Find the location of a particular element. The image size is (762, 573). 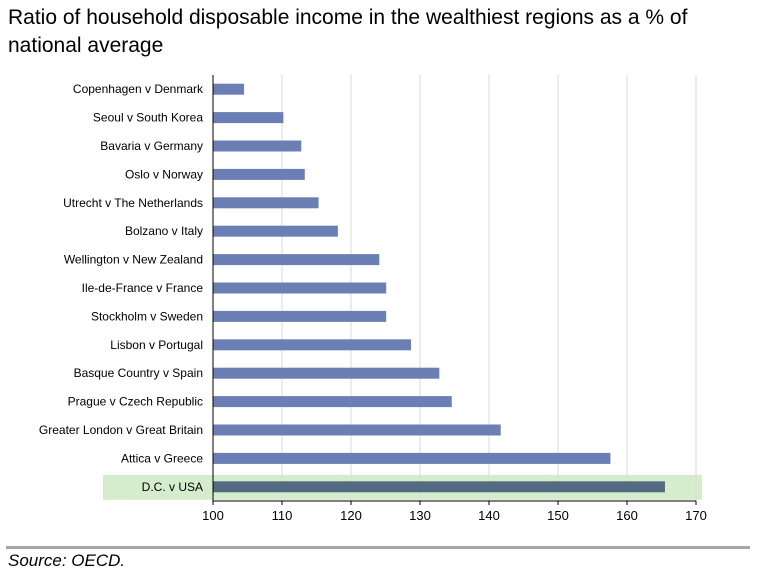

category-label: Basque Country v Spain is located at coordinates (138, 373).